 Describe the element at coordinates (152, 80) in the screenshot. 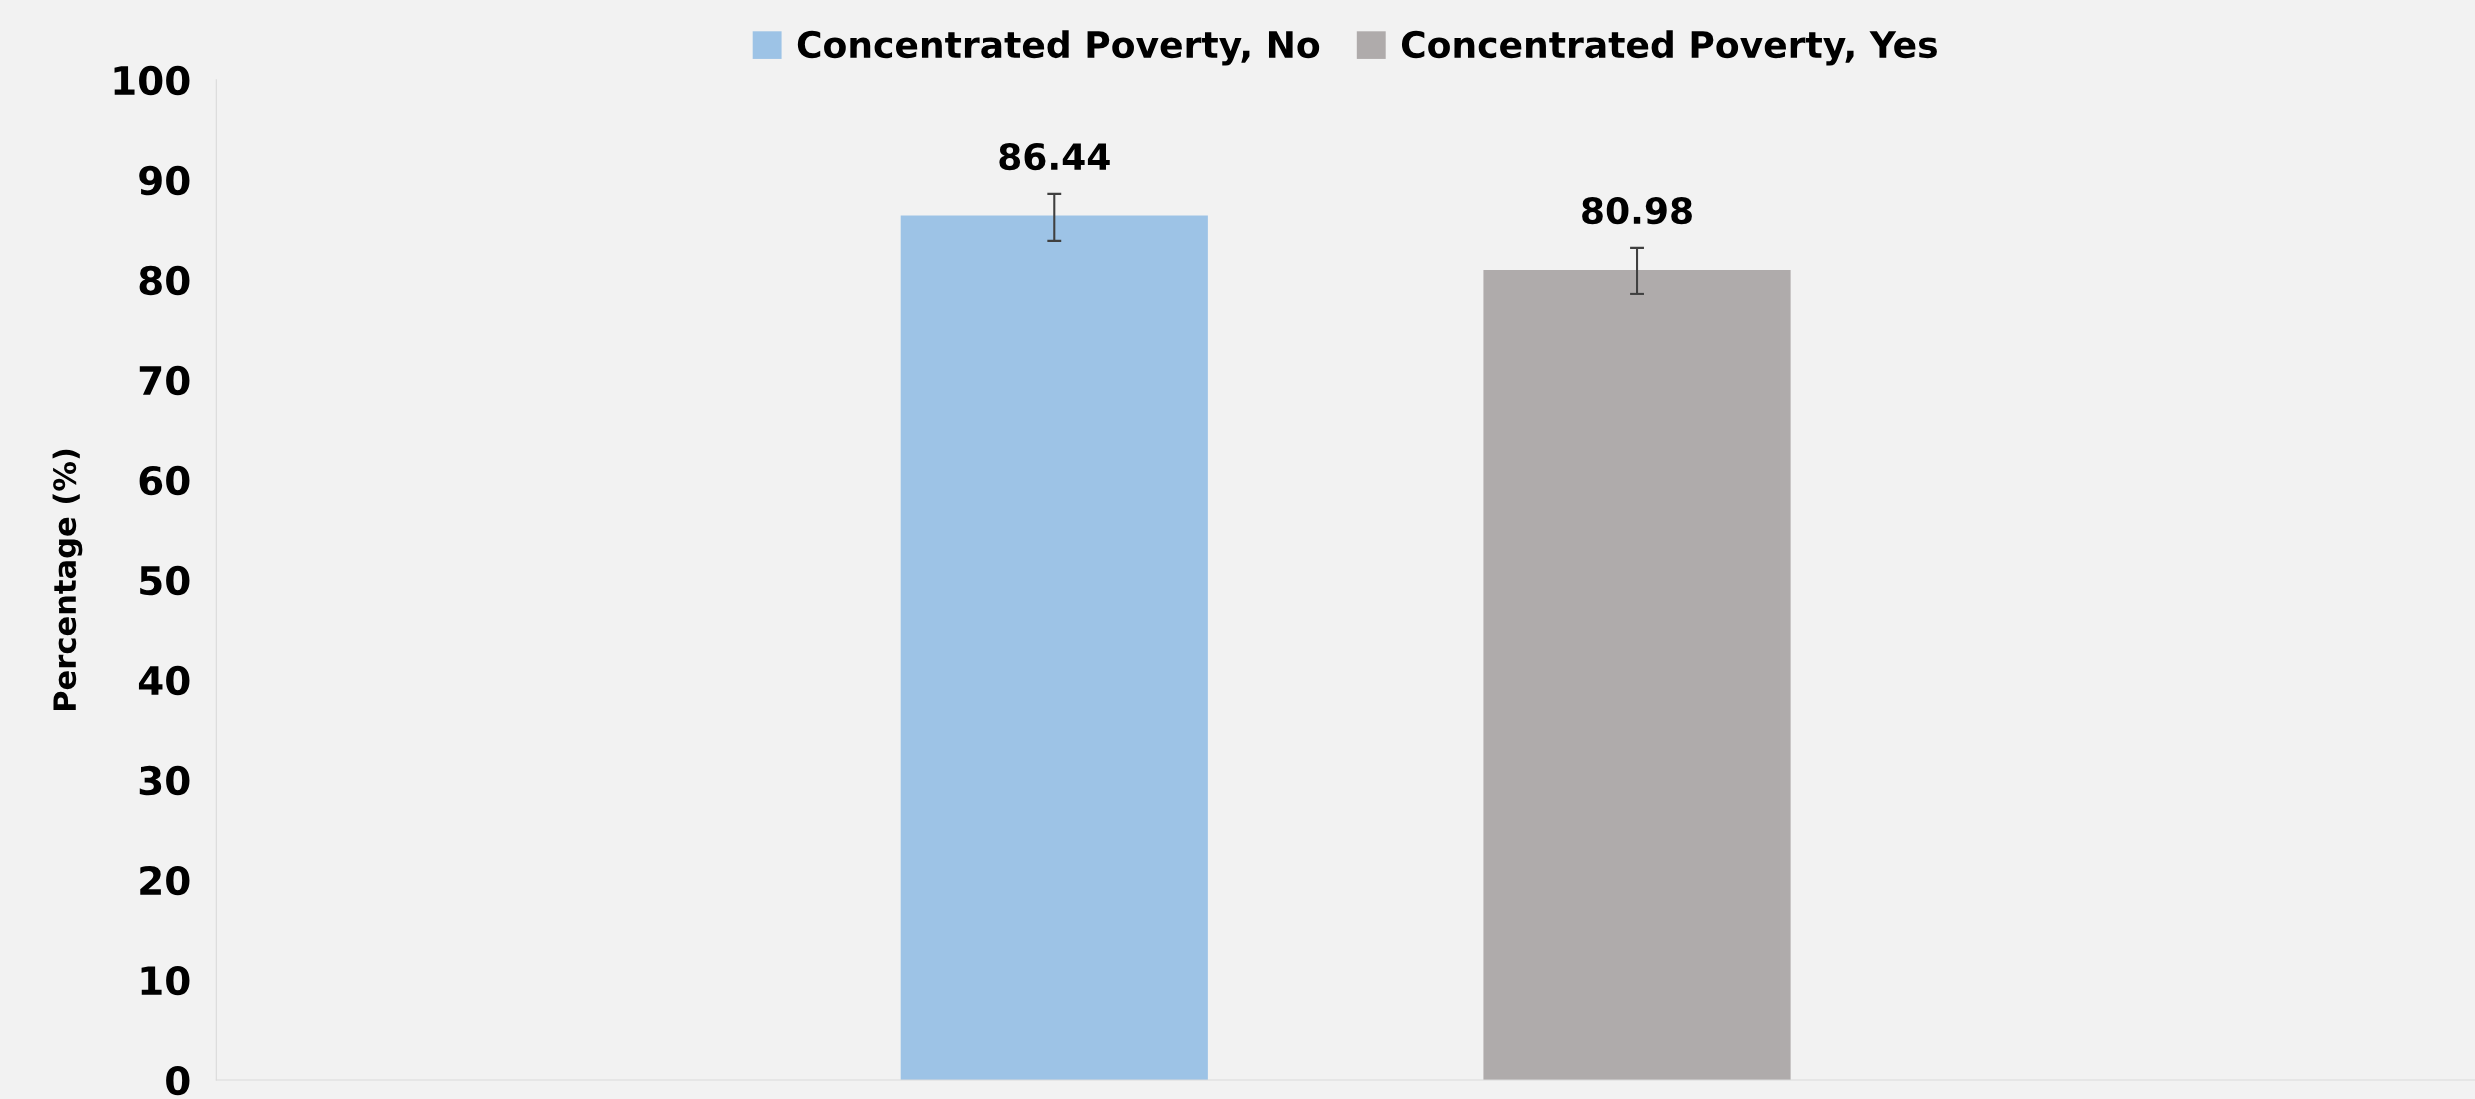

I see `y-tick-label: 100` at that location.